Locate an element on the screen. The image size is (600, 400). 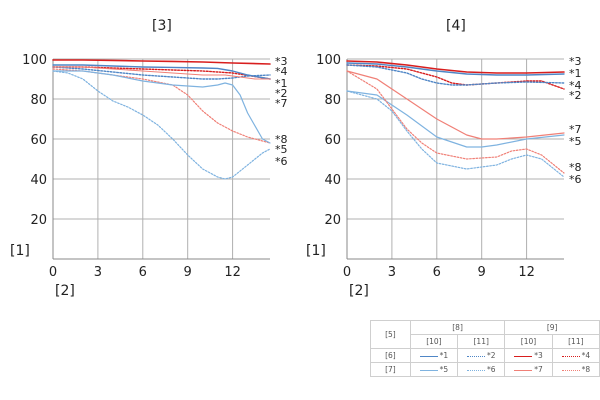
legend-entry-3: *3 is located at coordinates (528, 355).